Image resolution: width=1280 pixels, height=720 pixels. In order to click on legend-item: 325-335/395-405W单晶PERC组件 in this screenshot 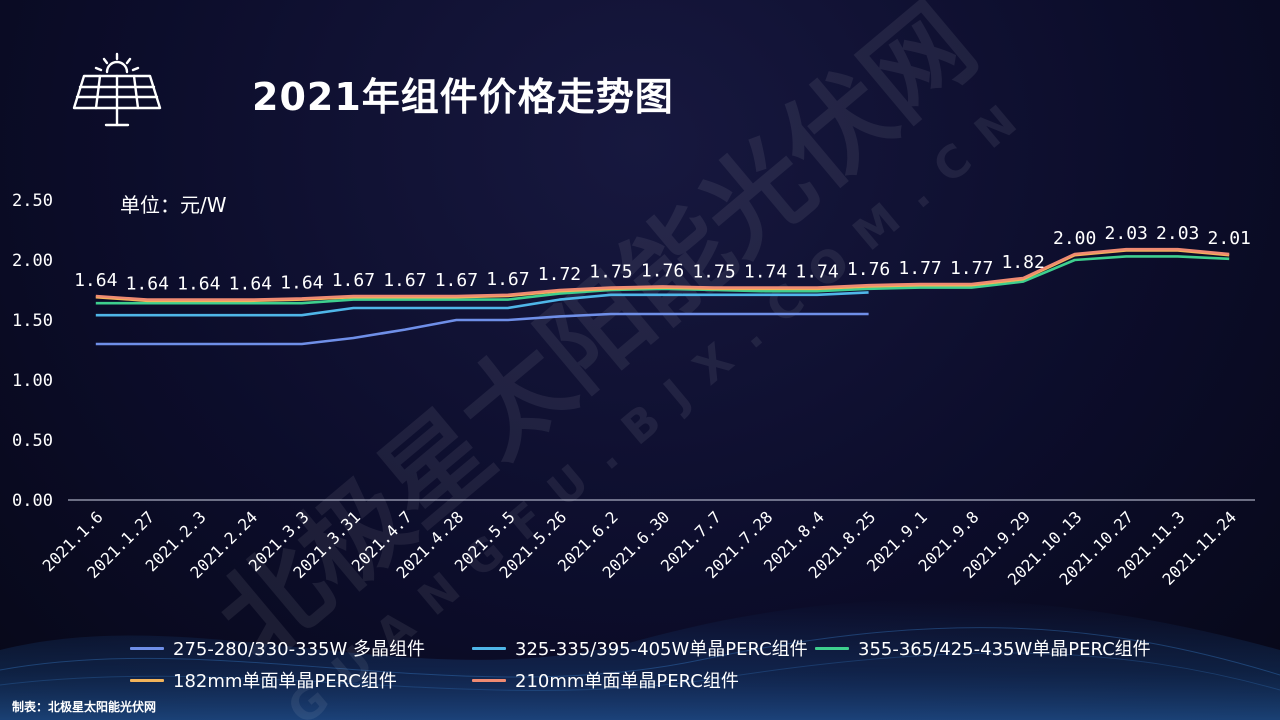, I will do `click(640, 648)`.